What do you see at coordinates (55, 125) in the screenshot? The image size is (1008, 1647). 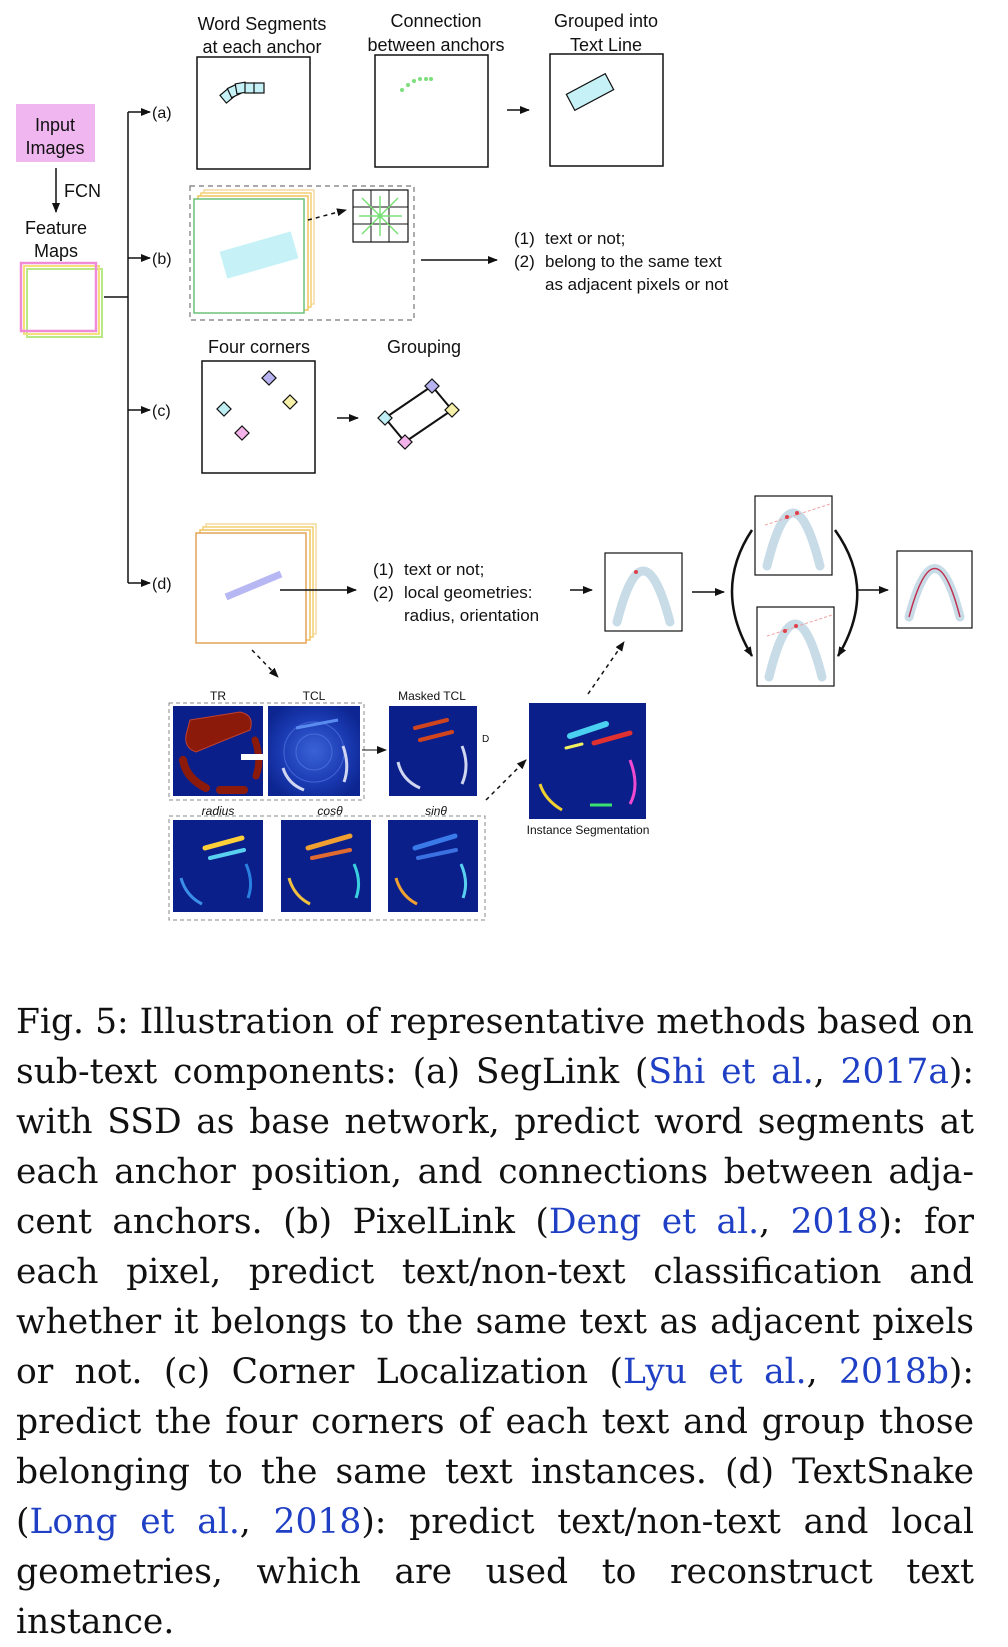 I see `input-label-line1: Input` at bounding box center [55, 125].